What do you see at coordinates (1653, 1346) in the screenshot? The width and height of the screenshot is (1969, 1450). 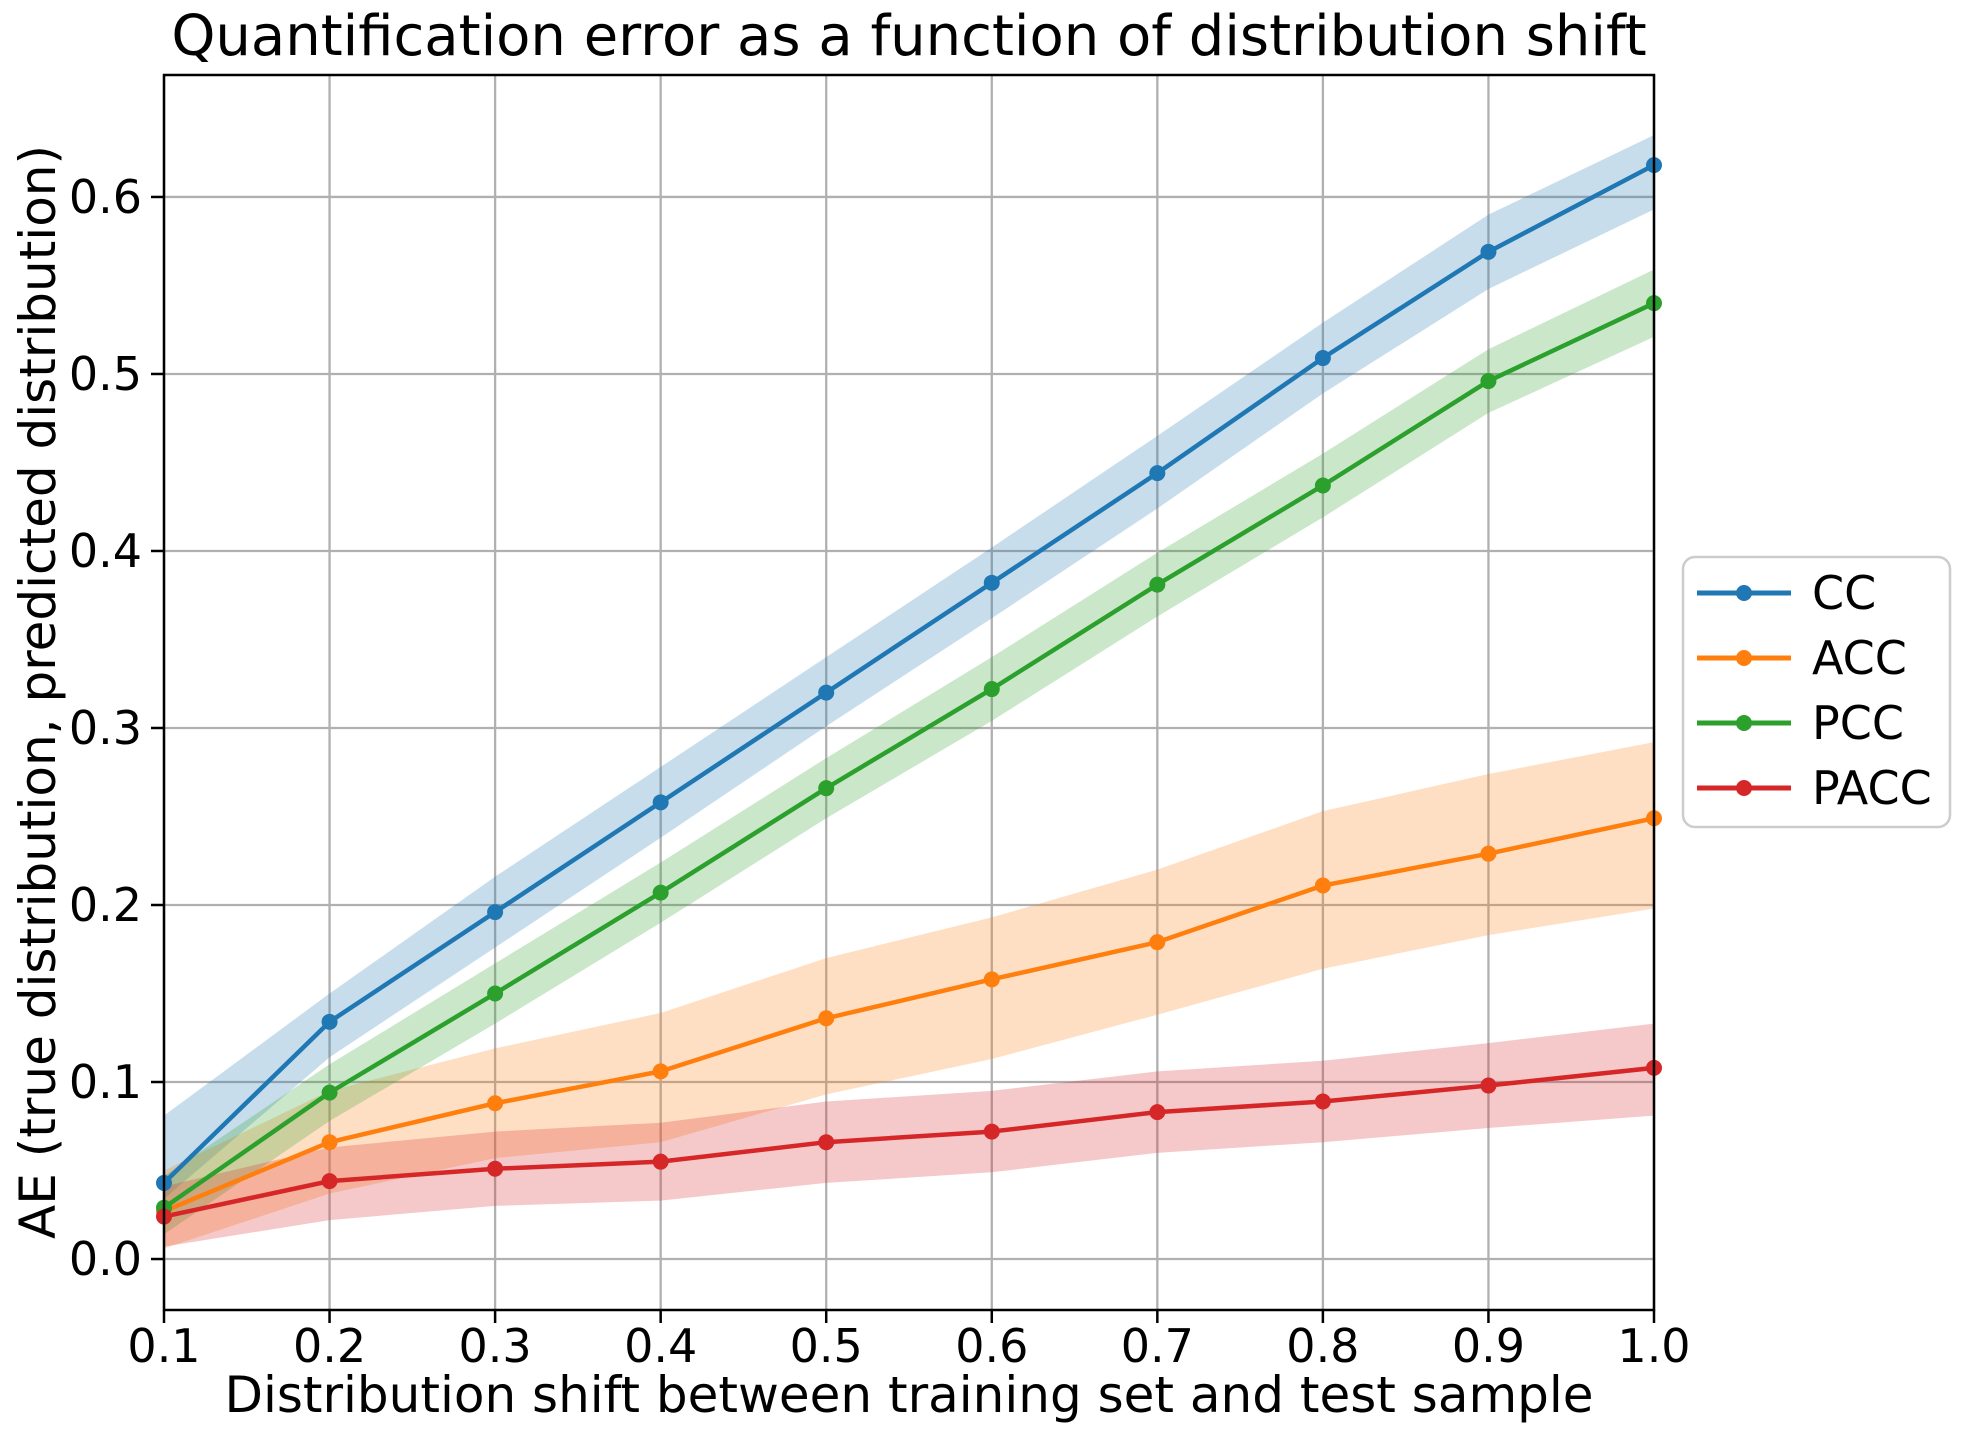 I see `x-tick-label: 1.0` at bounding box center [1653, 1346].